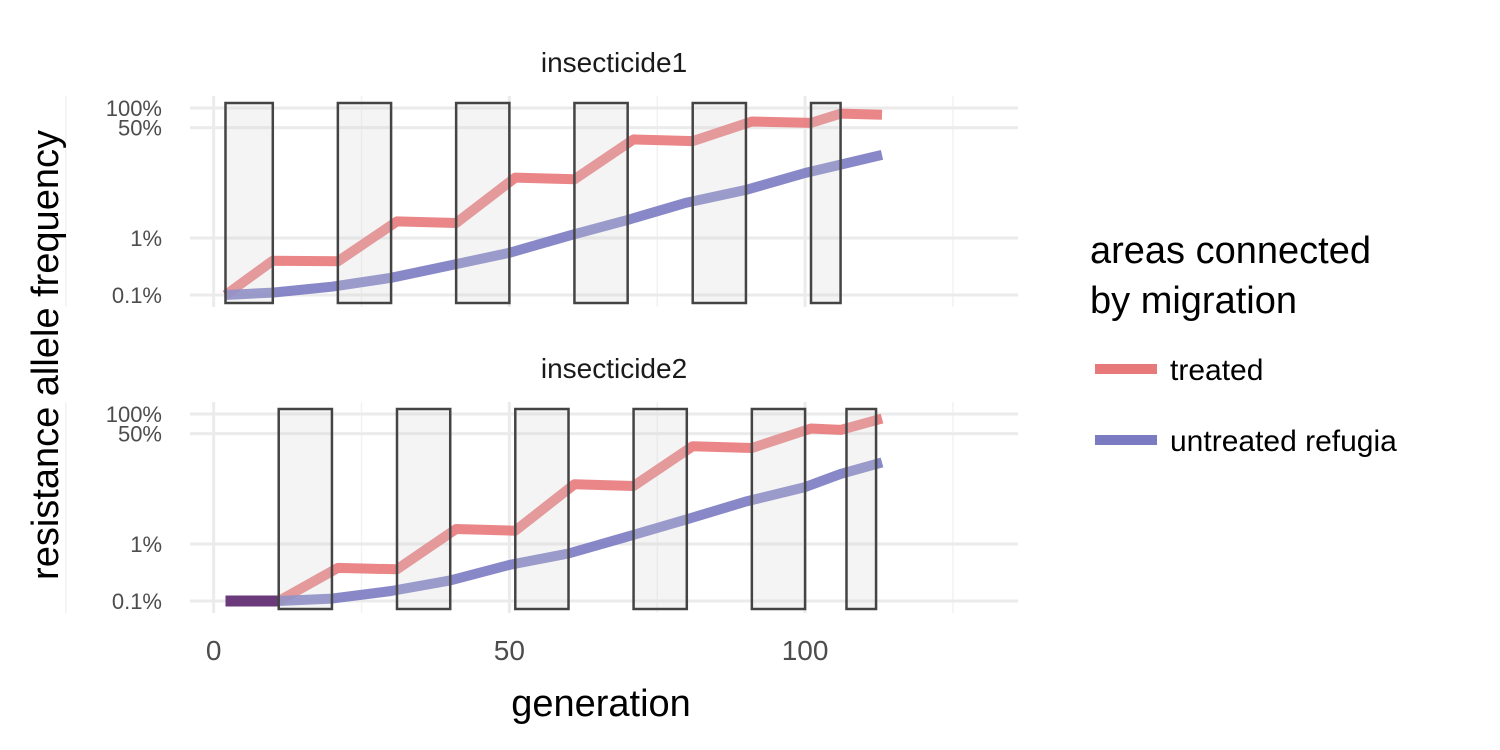  Describe the element at coordinates (1216, 370) in the screenshot. I see `legend-label-treated: treated` at that location.